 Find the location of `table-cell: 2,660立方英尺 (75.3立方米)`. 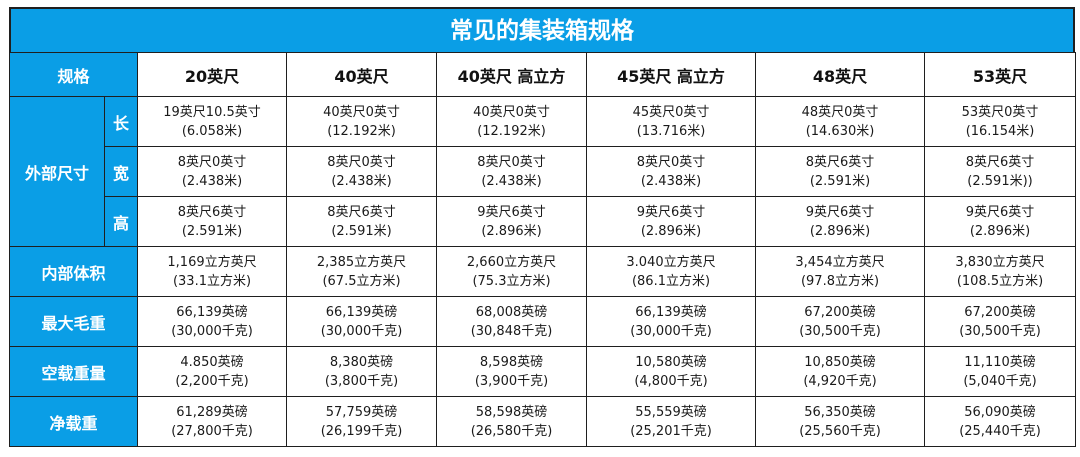

table-cell: 2,660立方英尺 (75.3立方米) is located at coordinates (512, 271).